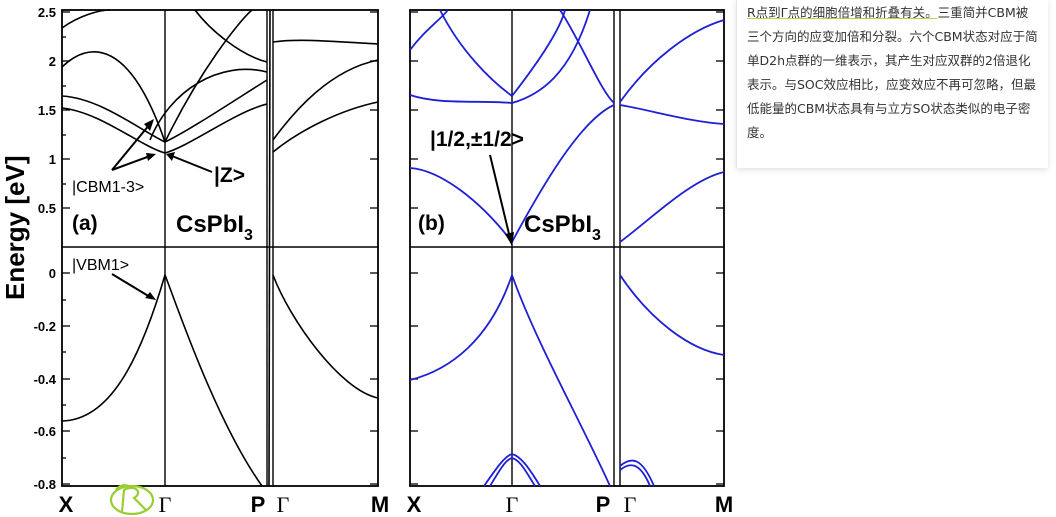 The image size is (1056, 517). Describe the element at coordinates (630, 504) in the screenshot. I see `xtick-b-gamma2: Γ` at that location.